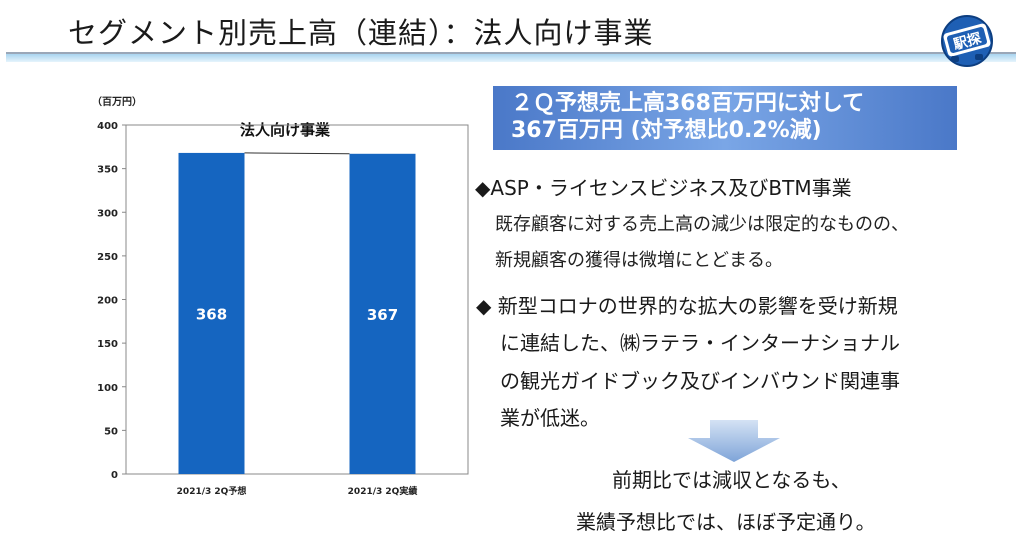  I want to click on headline-line-2: 367百万円 (対予想比0.2%減), so click(666, 130).